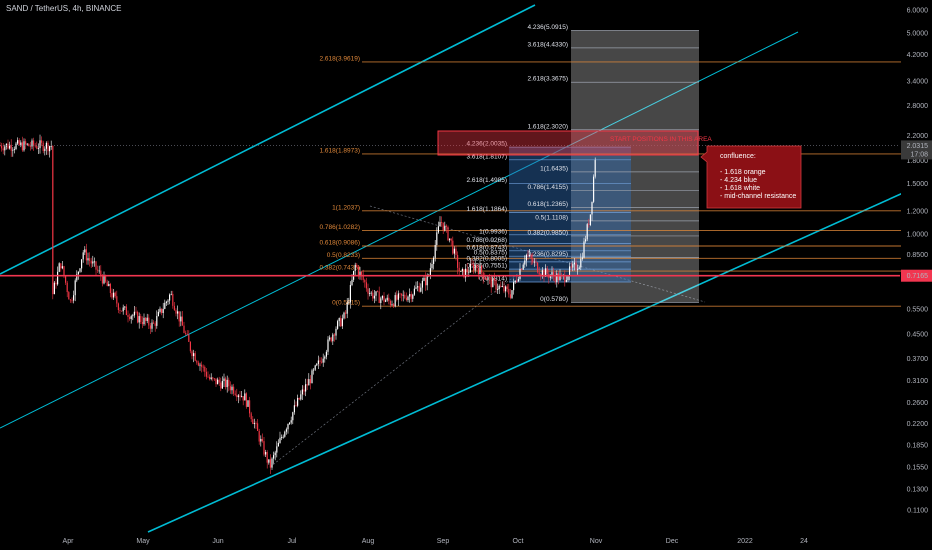 The height and width of the screenshot is (550, 932). Describe the element at coordinates (918, 161) in the screenshot. I see `price-tick-label: 1.8000` at that location.